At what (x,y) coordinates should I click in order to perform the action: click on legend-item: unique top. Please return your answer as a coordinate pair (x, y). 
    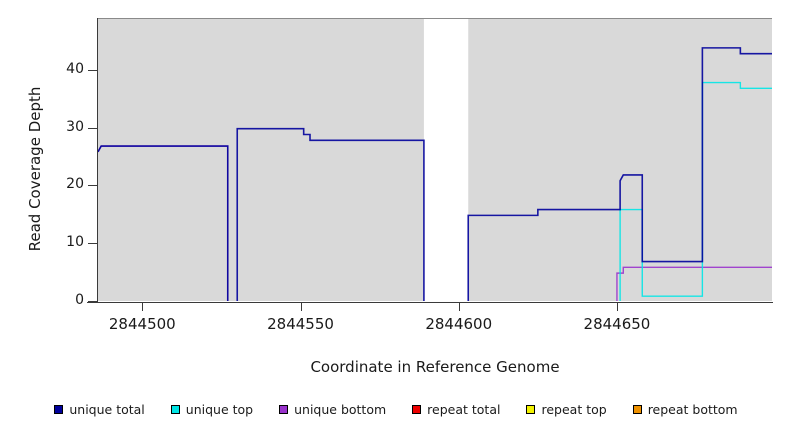
    Looking at the image, I should click on (212, 409).